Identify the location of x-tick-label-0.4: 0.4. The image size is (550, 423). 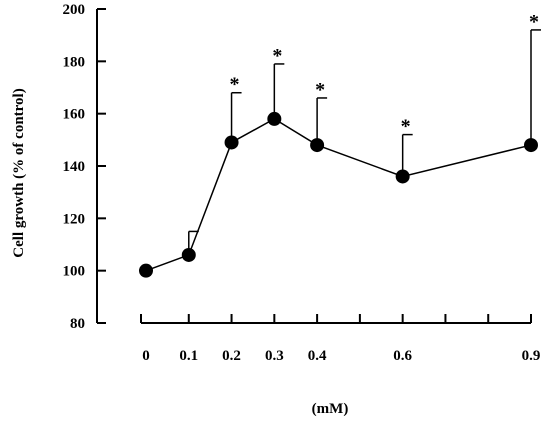
(317, 356).